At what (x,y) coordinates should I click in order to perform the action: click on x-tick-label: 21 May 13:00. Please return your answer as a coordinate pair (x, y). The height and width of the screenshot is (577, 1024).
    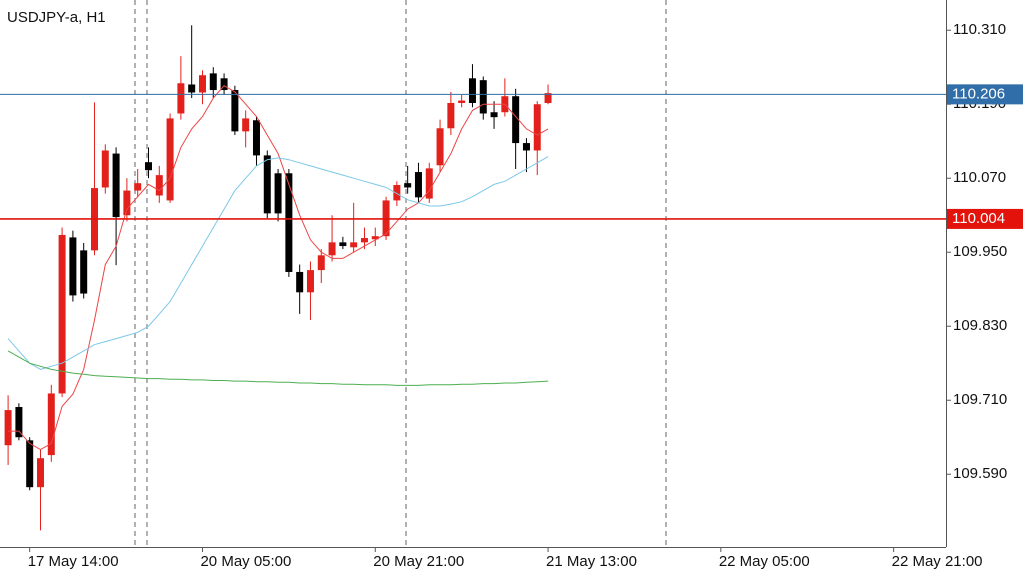
    Looking at the image, I should click on (591, 561).